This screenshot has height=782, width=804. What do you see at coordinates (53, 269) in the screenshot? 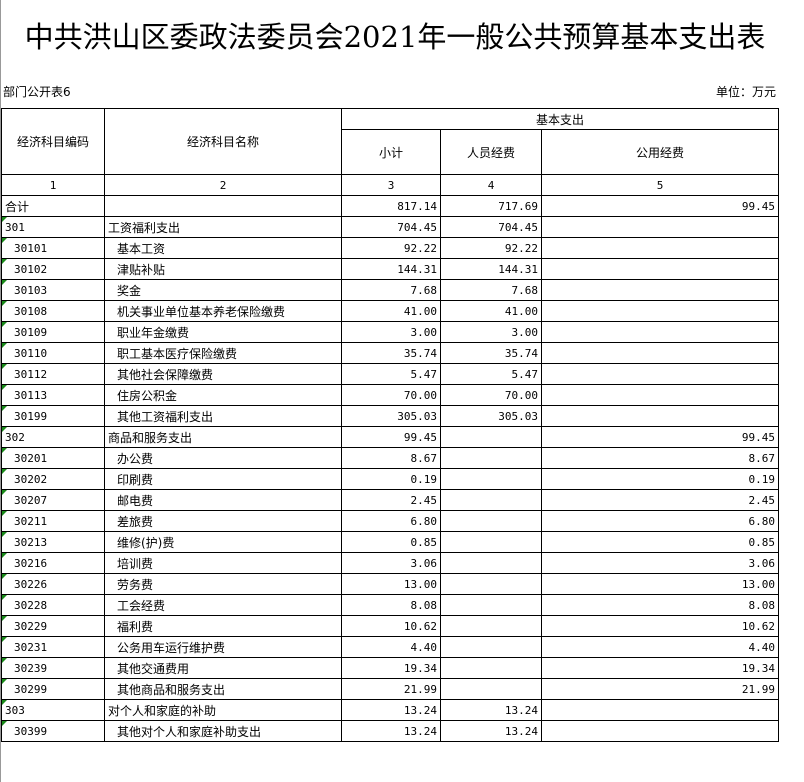
I see `code-cell: 30102` at bounding box center [53, 269].